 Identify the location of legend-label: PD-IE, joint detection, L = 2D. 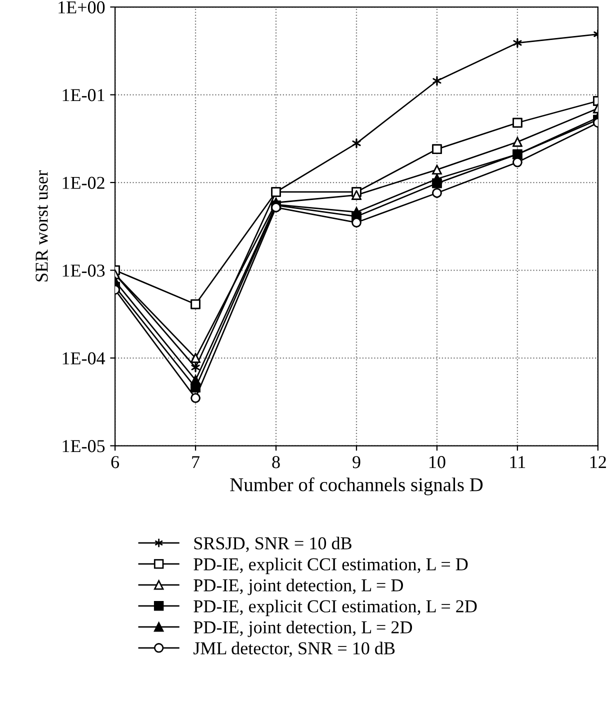
(303, 629).